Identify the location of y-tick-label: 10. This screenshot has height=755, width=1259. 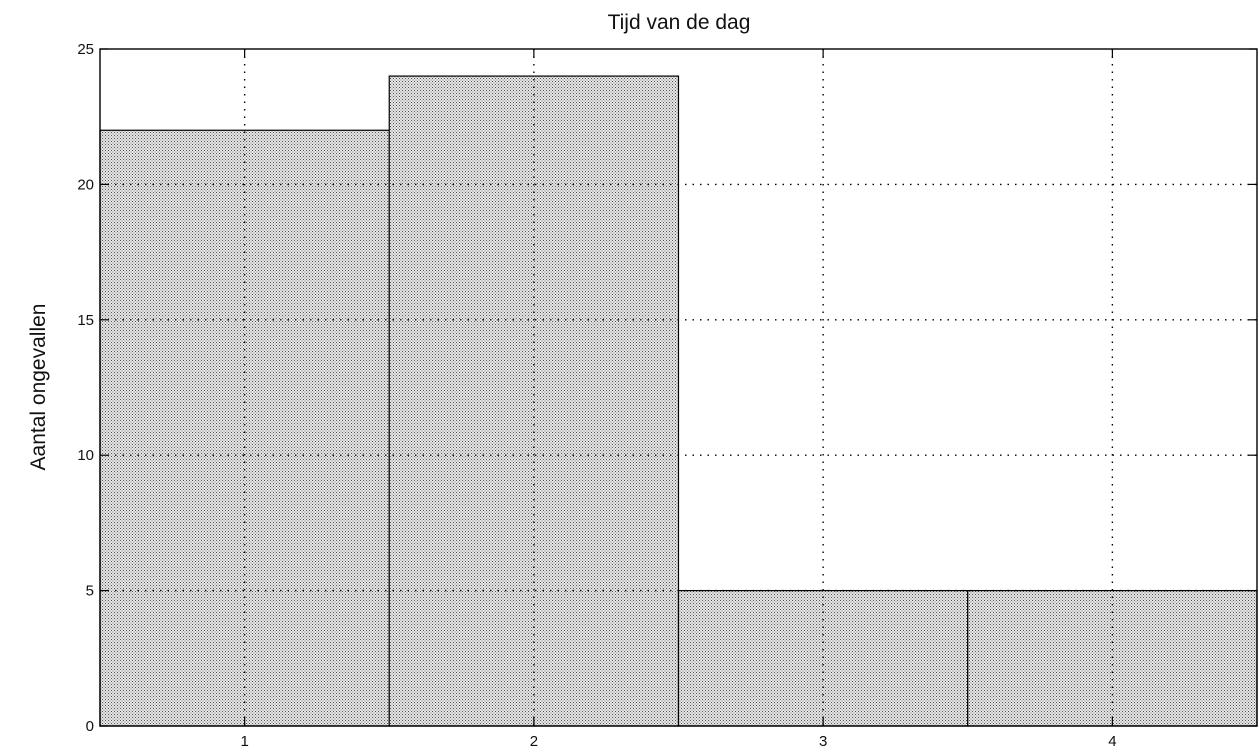
(85, 455).